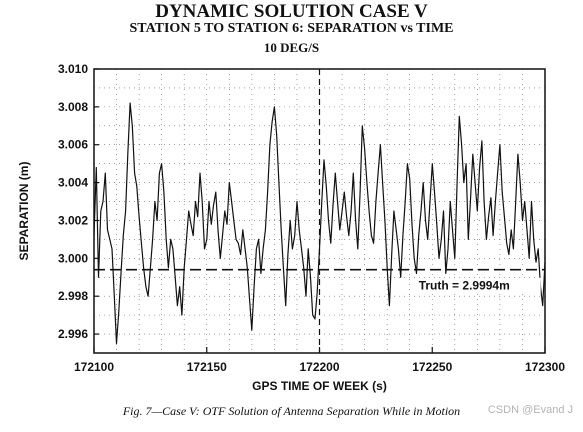  Describe the element at coordinates (73, 220) in the screenshot. I see `y-tick-label: 3.002` at that location.